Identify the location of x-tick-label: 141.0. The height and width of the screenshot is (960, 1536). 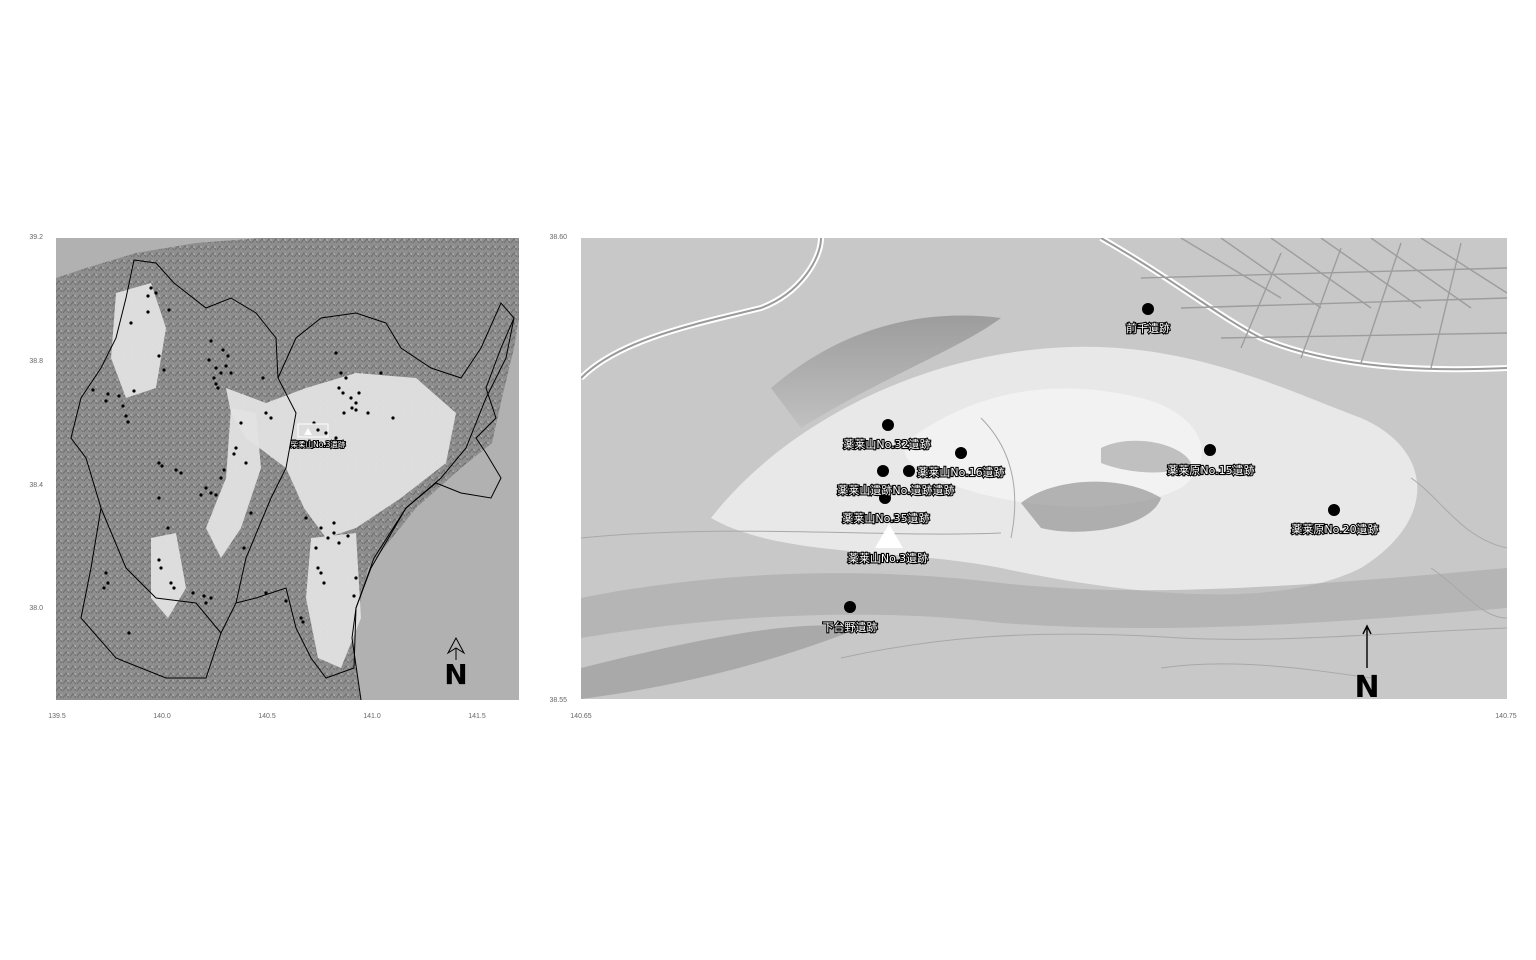
(372, 716).